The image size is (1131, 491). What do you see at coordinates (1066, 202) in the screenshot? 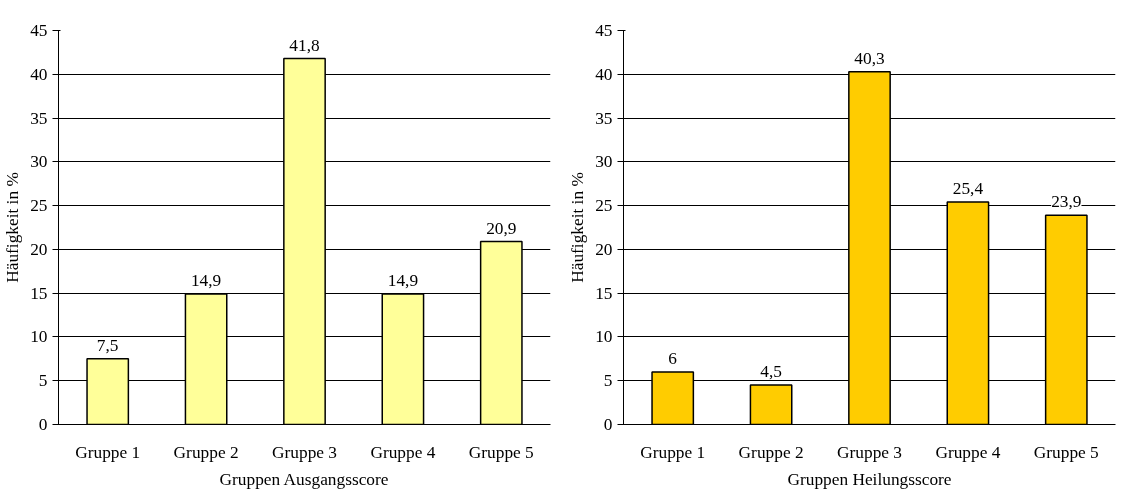
I see `data-label: 23,9` at bounding box center [1066, 202].